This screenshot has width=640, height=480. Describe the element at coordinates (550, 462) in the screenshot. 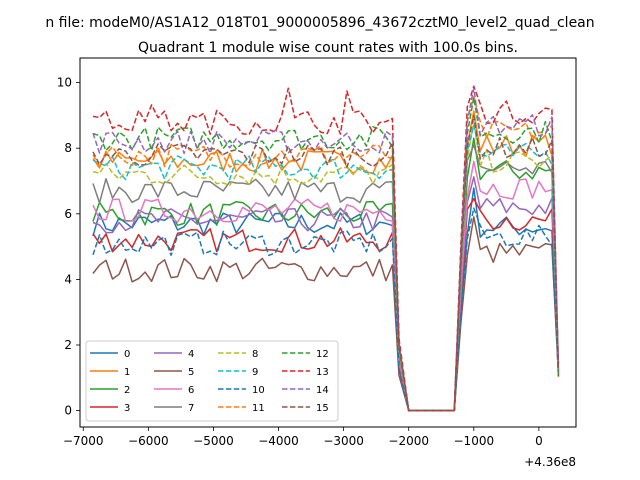

I see `x-offset-label: +4.36e8` at that location.